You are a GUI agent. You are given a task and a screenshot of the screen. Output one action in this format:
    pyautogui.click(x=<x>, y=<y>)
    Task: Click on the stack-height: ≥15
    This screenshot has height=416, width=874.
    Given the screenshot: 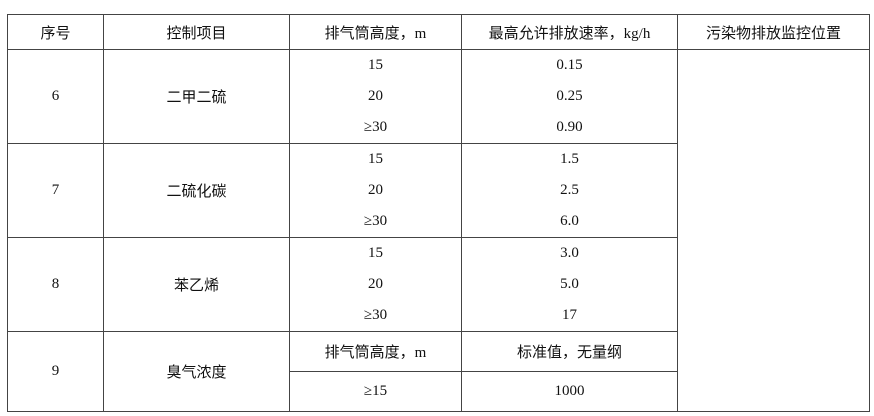 What is the action you would take?
    pyautogui.click(x=375, y=391)
    